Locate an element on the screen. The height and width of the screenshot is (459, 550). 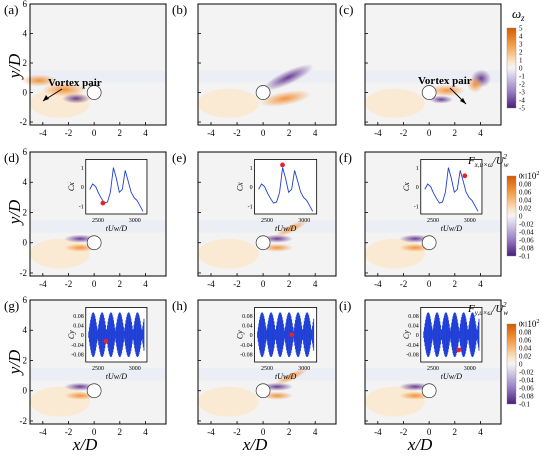
force-blob is located at coordinates (291, 229).